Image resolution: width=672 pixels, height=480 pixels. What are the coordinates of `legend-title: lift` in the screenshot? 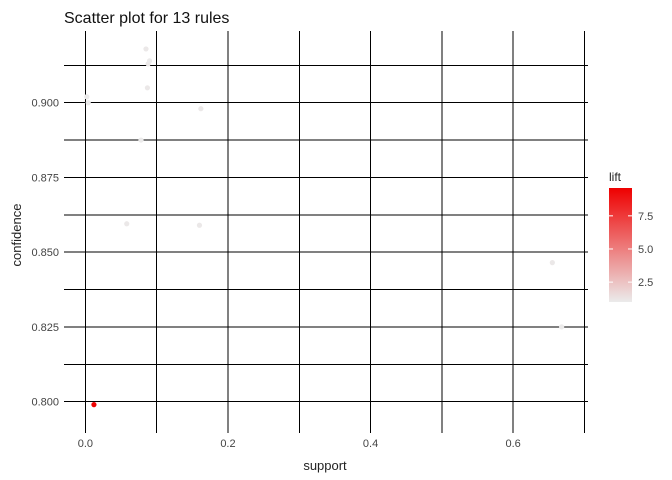 It's located at (615, 177).